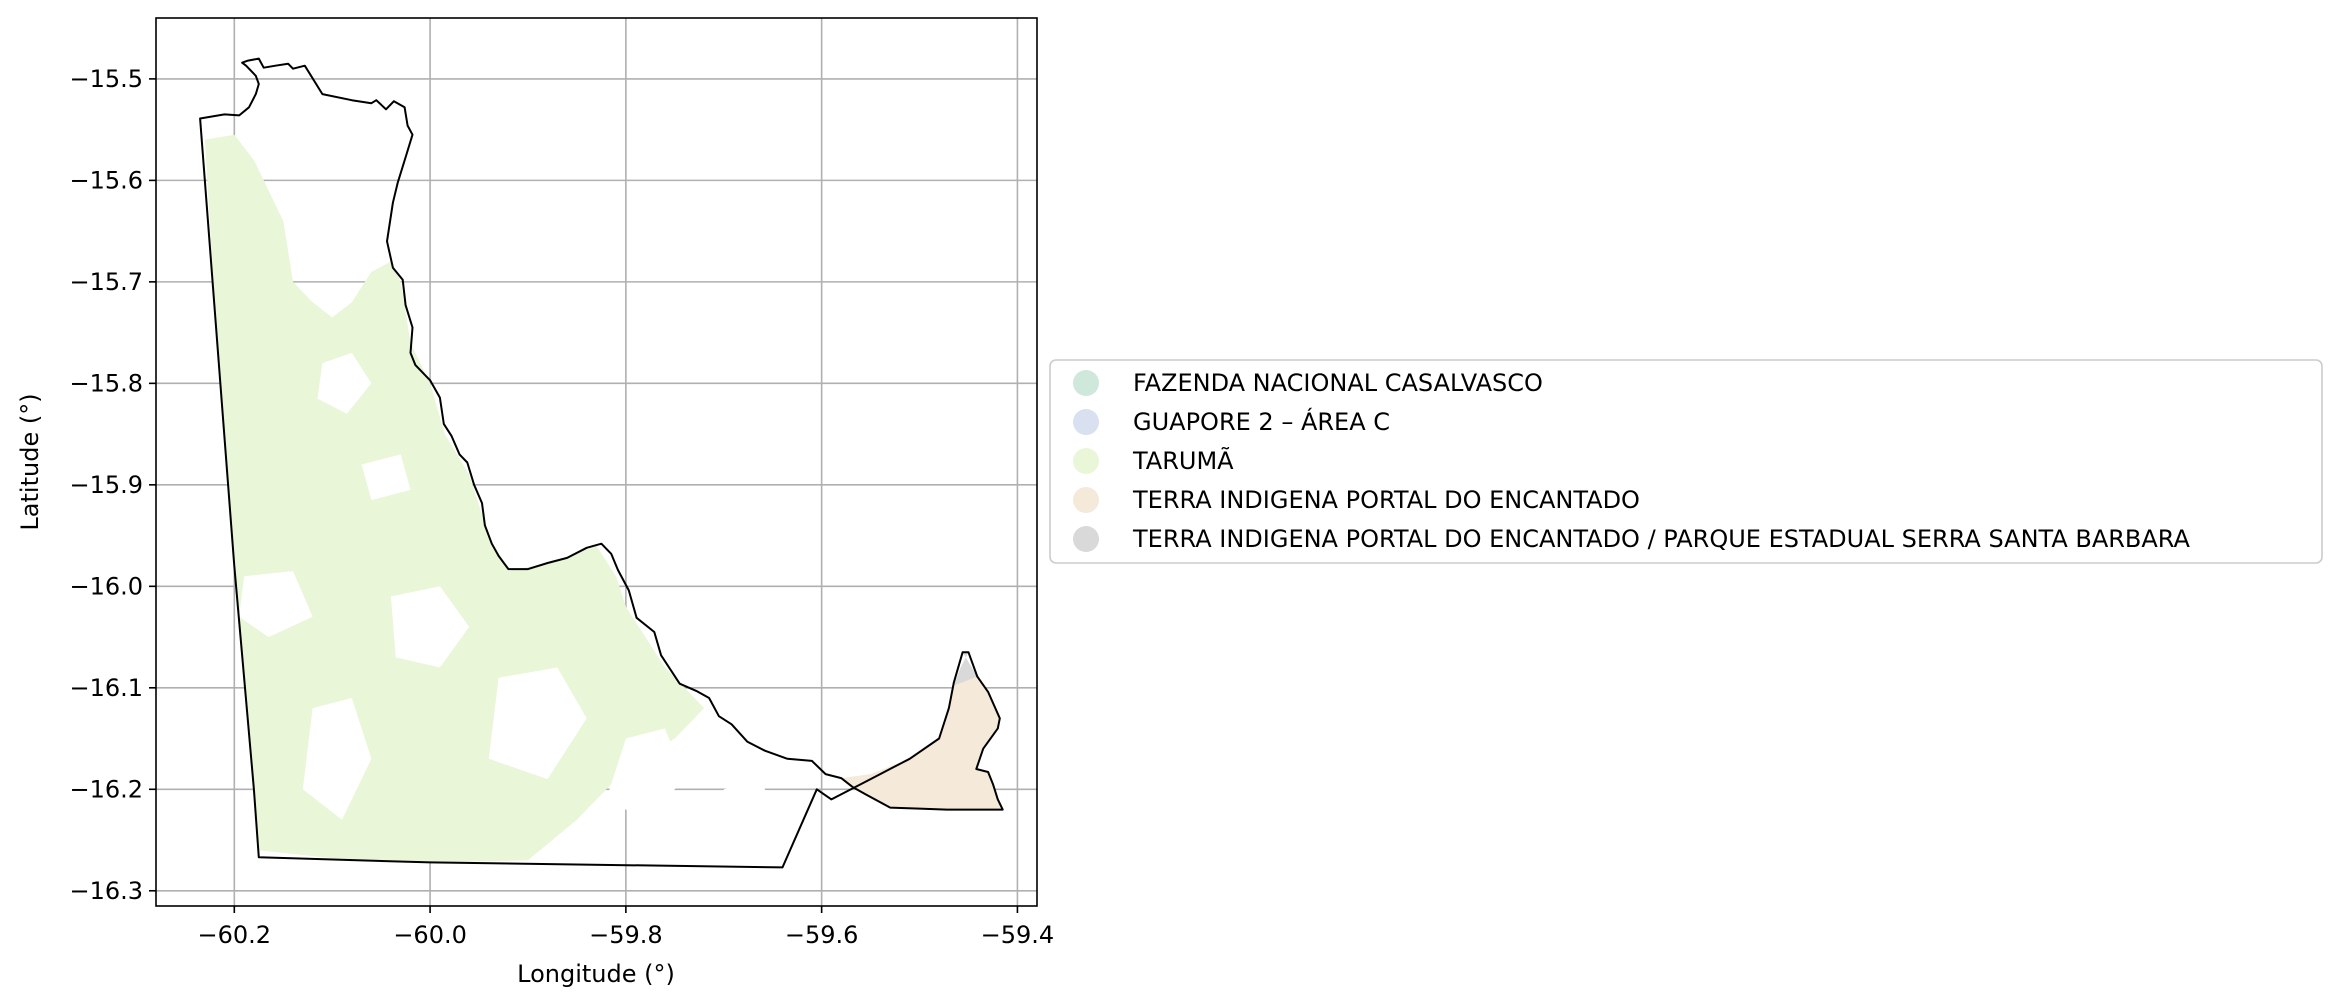 This screenshot has height=1006, width=2338. What do you see at coordinates (30, 461) in the screenshot?
I see `y-axis-title: Latitude (°)` at bounding box center [30, 461].